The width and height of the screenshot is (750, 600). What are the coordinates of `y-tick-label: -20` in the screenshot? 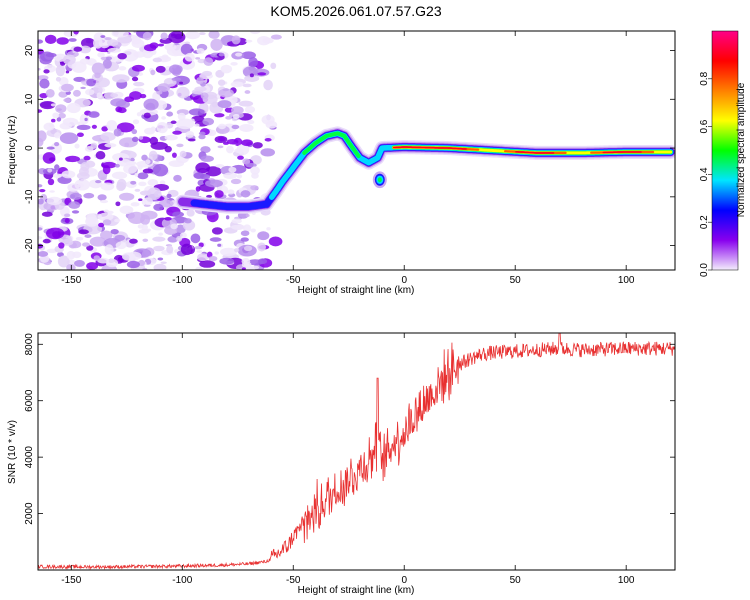 It's located at (29, 245).